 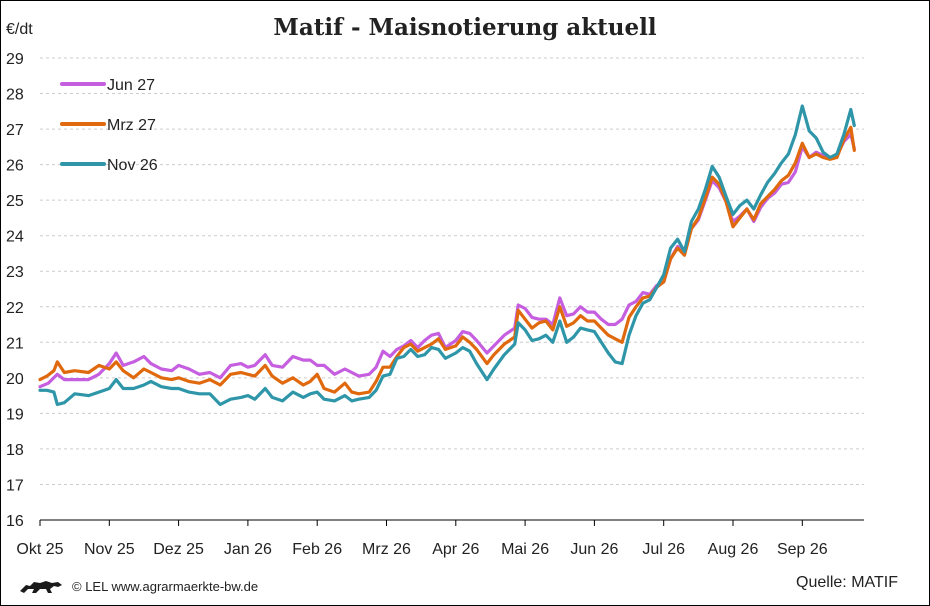 What do you see at coordinates (733, 549) in the screenshot?
I see `x-tick-label: Aug 26` at bounding box center [733, 549].